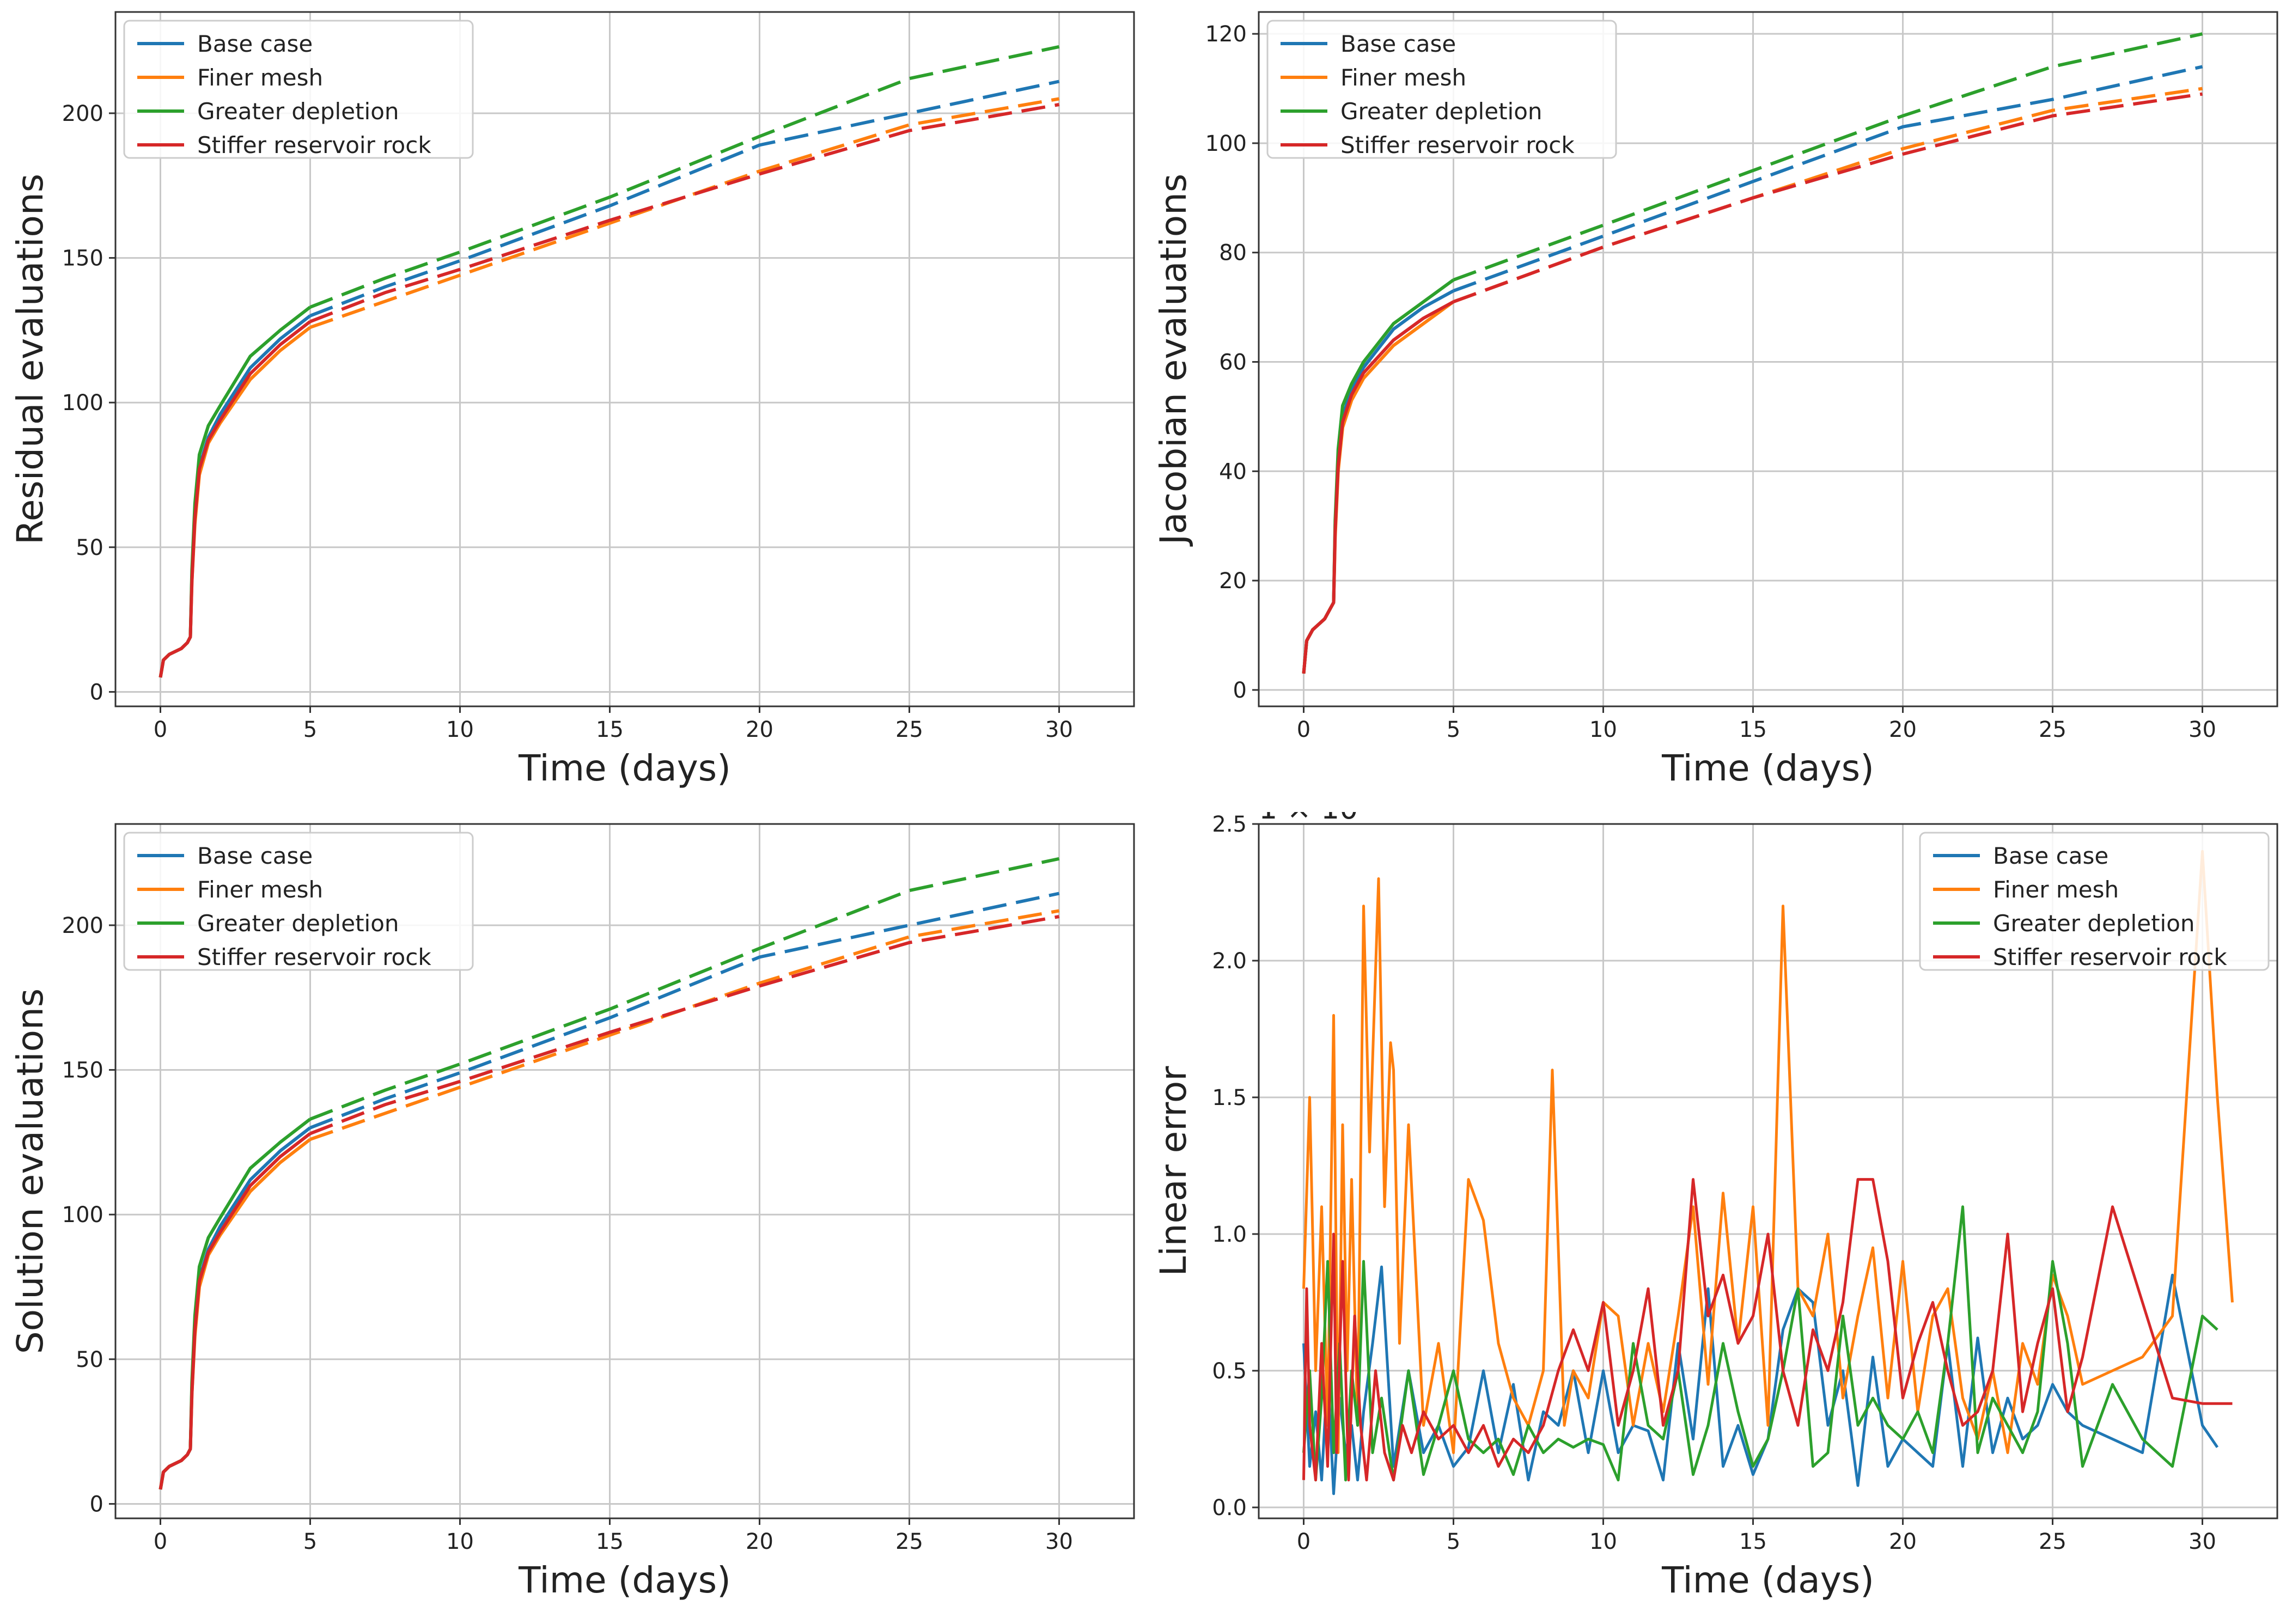 This screenshot has width=2286, height=1624. Describe the element at coordinates (1173, 360) in the screenshot. I see `y-axis-label: Jacobian evaluations` at that location.